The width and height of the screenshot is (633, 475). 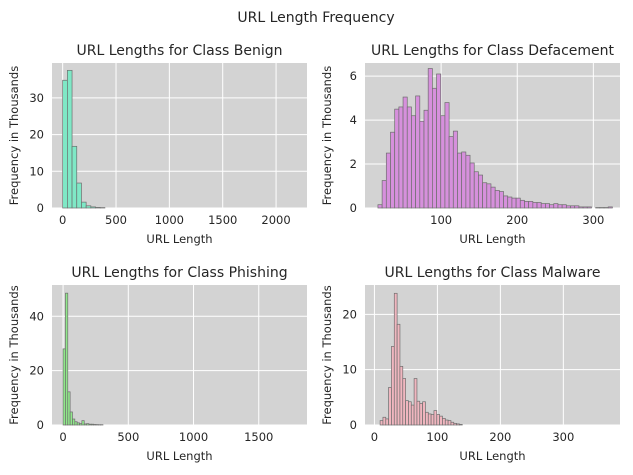 I want to click on subplot-title: URL Lengths for Class Defacement, so click(x=493, y=51).